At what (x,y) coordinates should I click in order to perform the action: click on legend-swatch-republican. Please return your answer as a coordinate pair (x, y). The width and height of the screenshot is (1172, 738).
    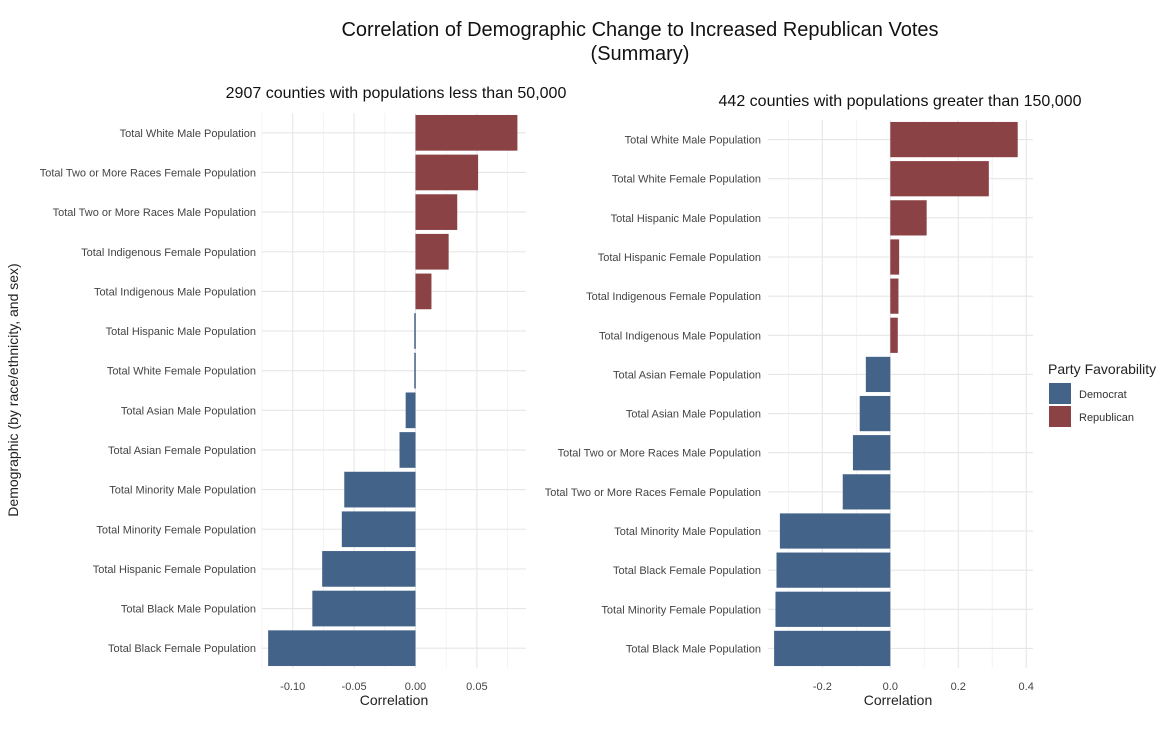
    Looking at the image, I should click on (1060, 416).